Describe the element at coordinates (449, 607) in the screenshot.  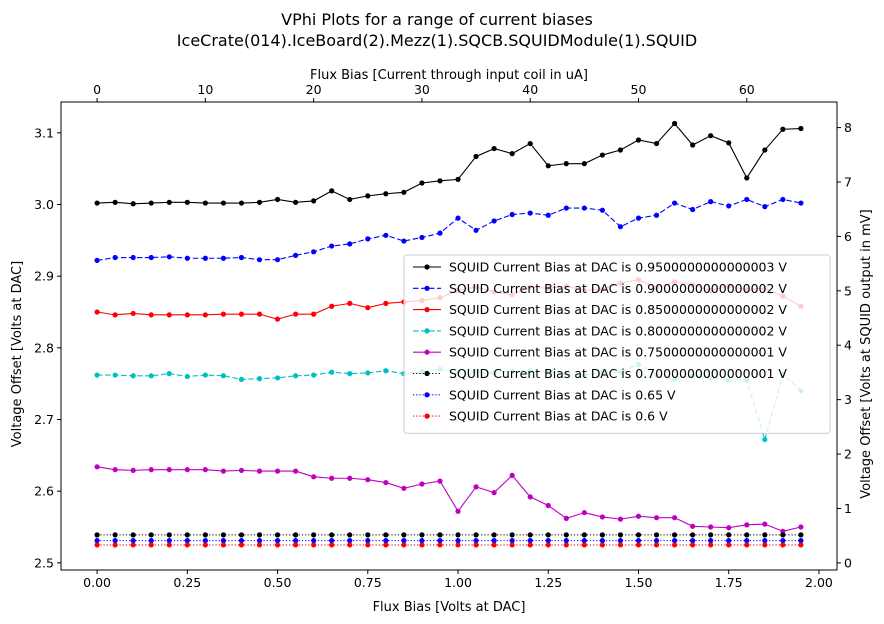
I see `x-axis-label: Flux Bias [Volts at DAC]` at that location.